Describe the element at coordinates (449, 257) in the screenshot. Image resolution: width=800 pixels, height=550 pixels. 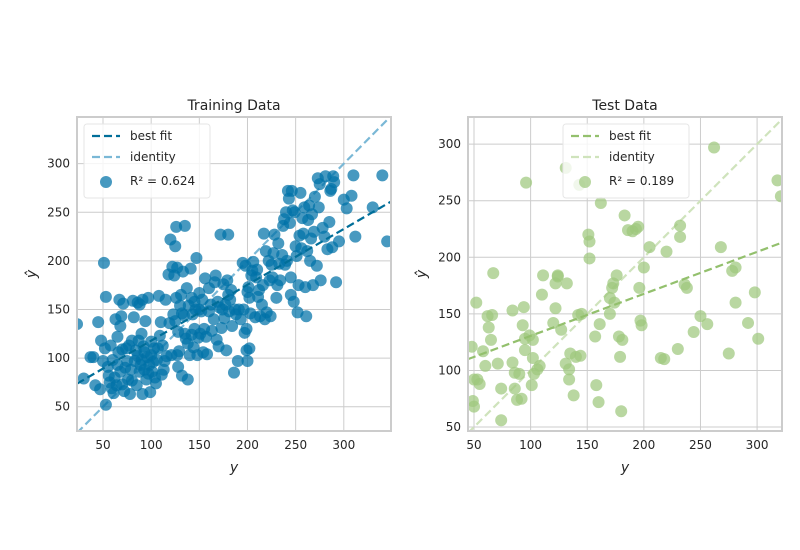
I see `y-tick-label: 200` at that location.